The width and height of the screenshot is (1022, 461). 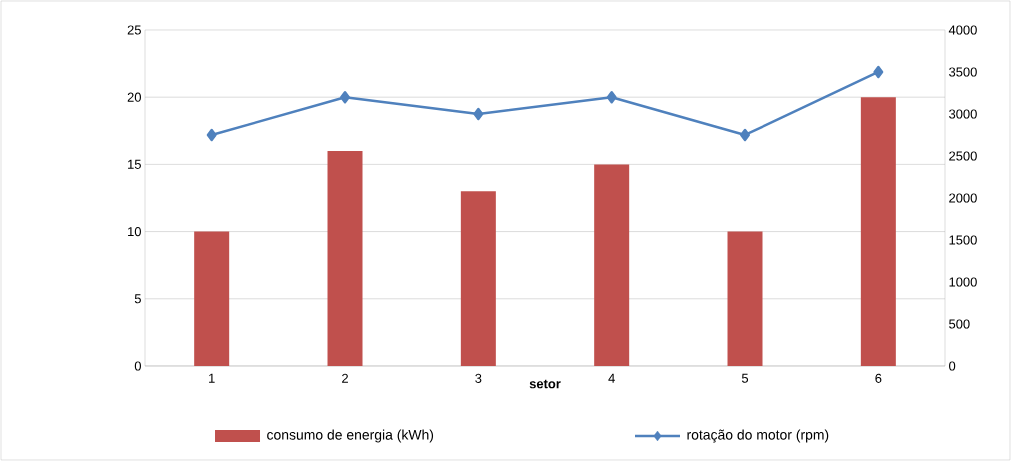 I want to click on y2-tick-label: 2000, so click(x=963, y=198).